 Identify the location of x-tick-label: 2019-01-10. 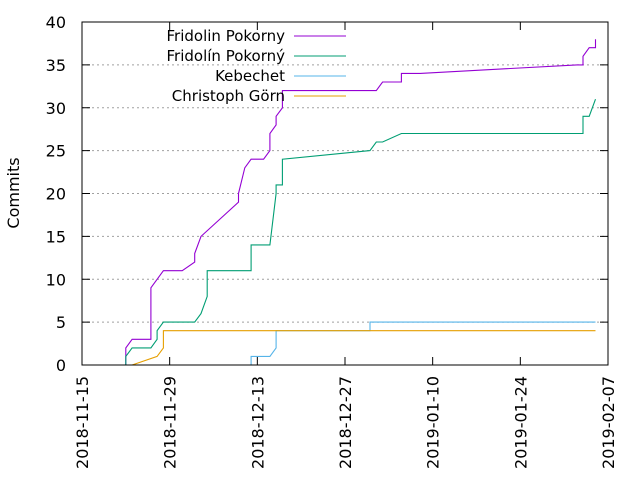
(433, 422).